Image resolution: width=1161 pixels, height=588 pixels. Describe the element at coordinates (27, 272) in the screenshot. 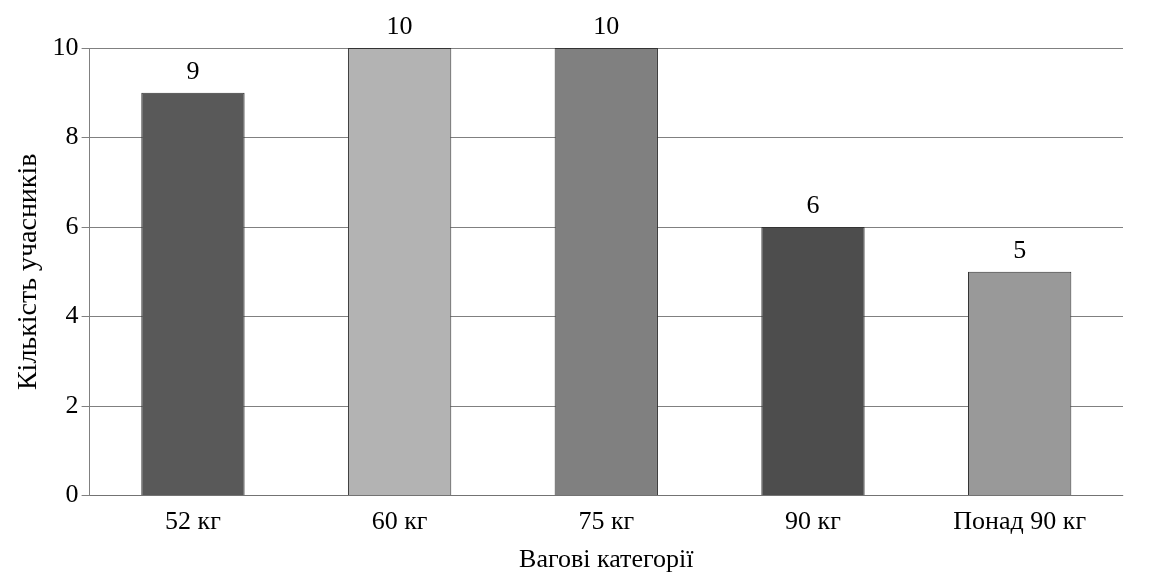

I see `y-axis-title: Кількість учасників` at that location.